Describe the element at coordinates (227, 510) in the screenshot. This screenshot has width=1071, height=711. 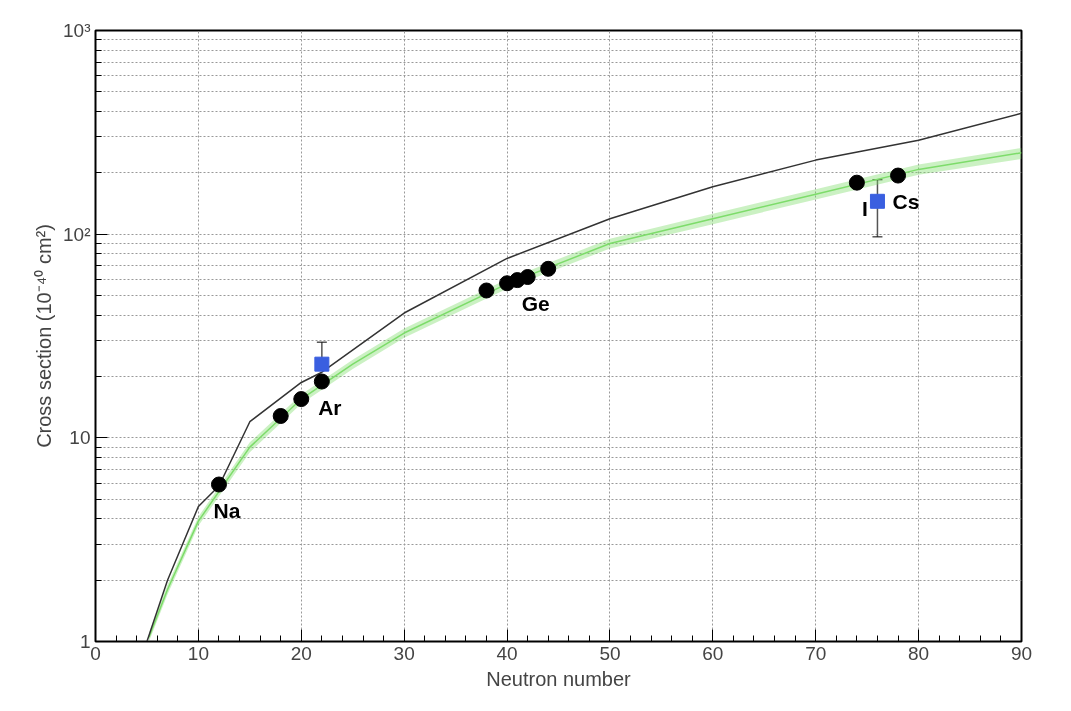
I see `annotation: Na` at that location.